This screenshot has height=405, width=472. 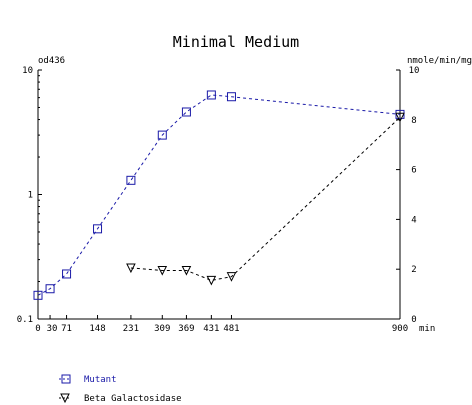 I want to click on legend-label-beta-galactosidase: Beta Galactosidase, so click(x=133, y=399).